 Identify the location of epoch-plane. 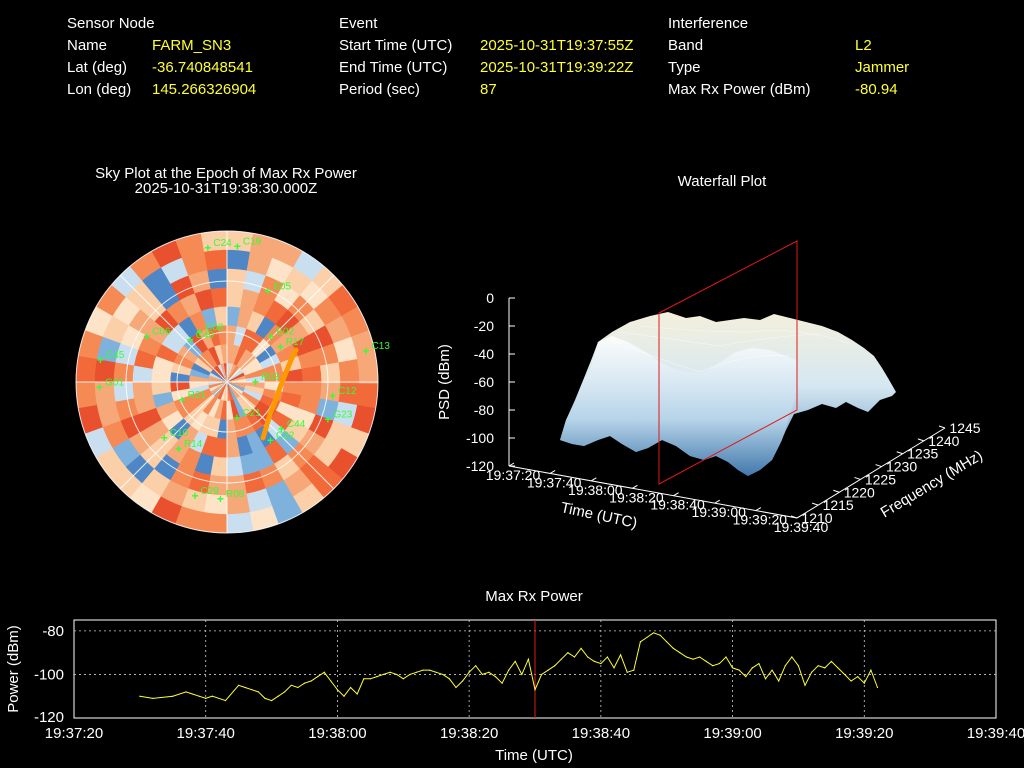
(728, 362).